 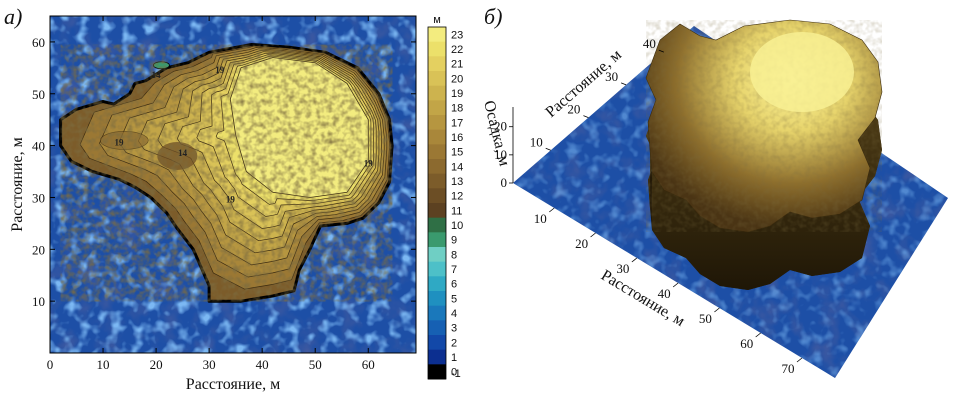 What do you see at coordinates (50, 364) in the screenshot?
I see `x-tick-label: 0` at bounding box center [50, 364].